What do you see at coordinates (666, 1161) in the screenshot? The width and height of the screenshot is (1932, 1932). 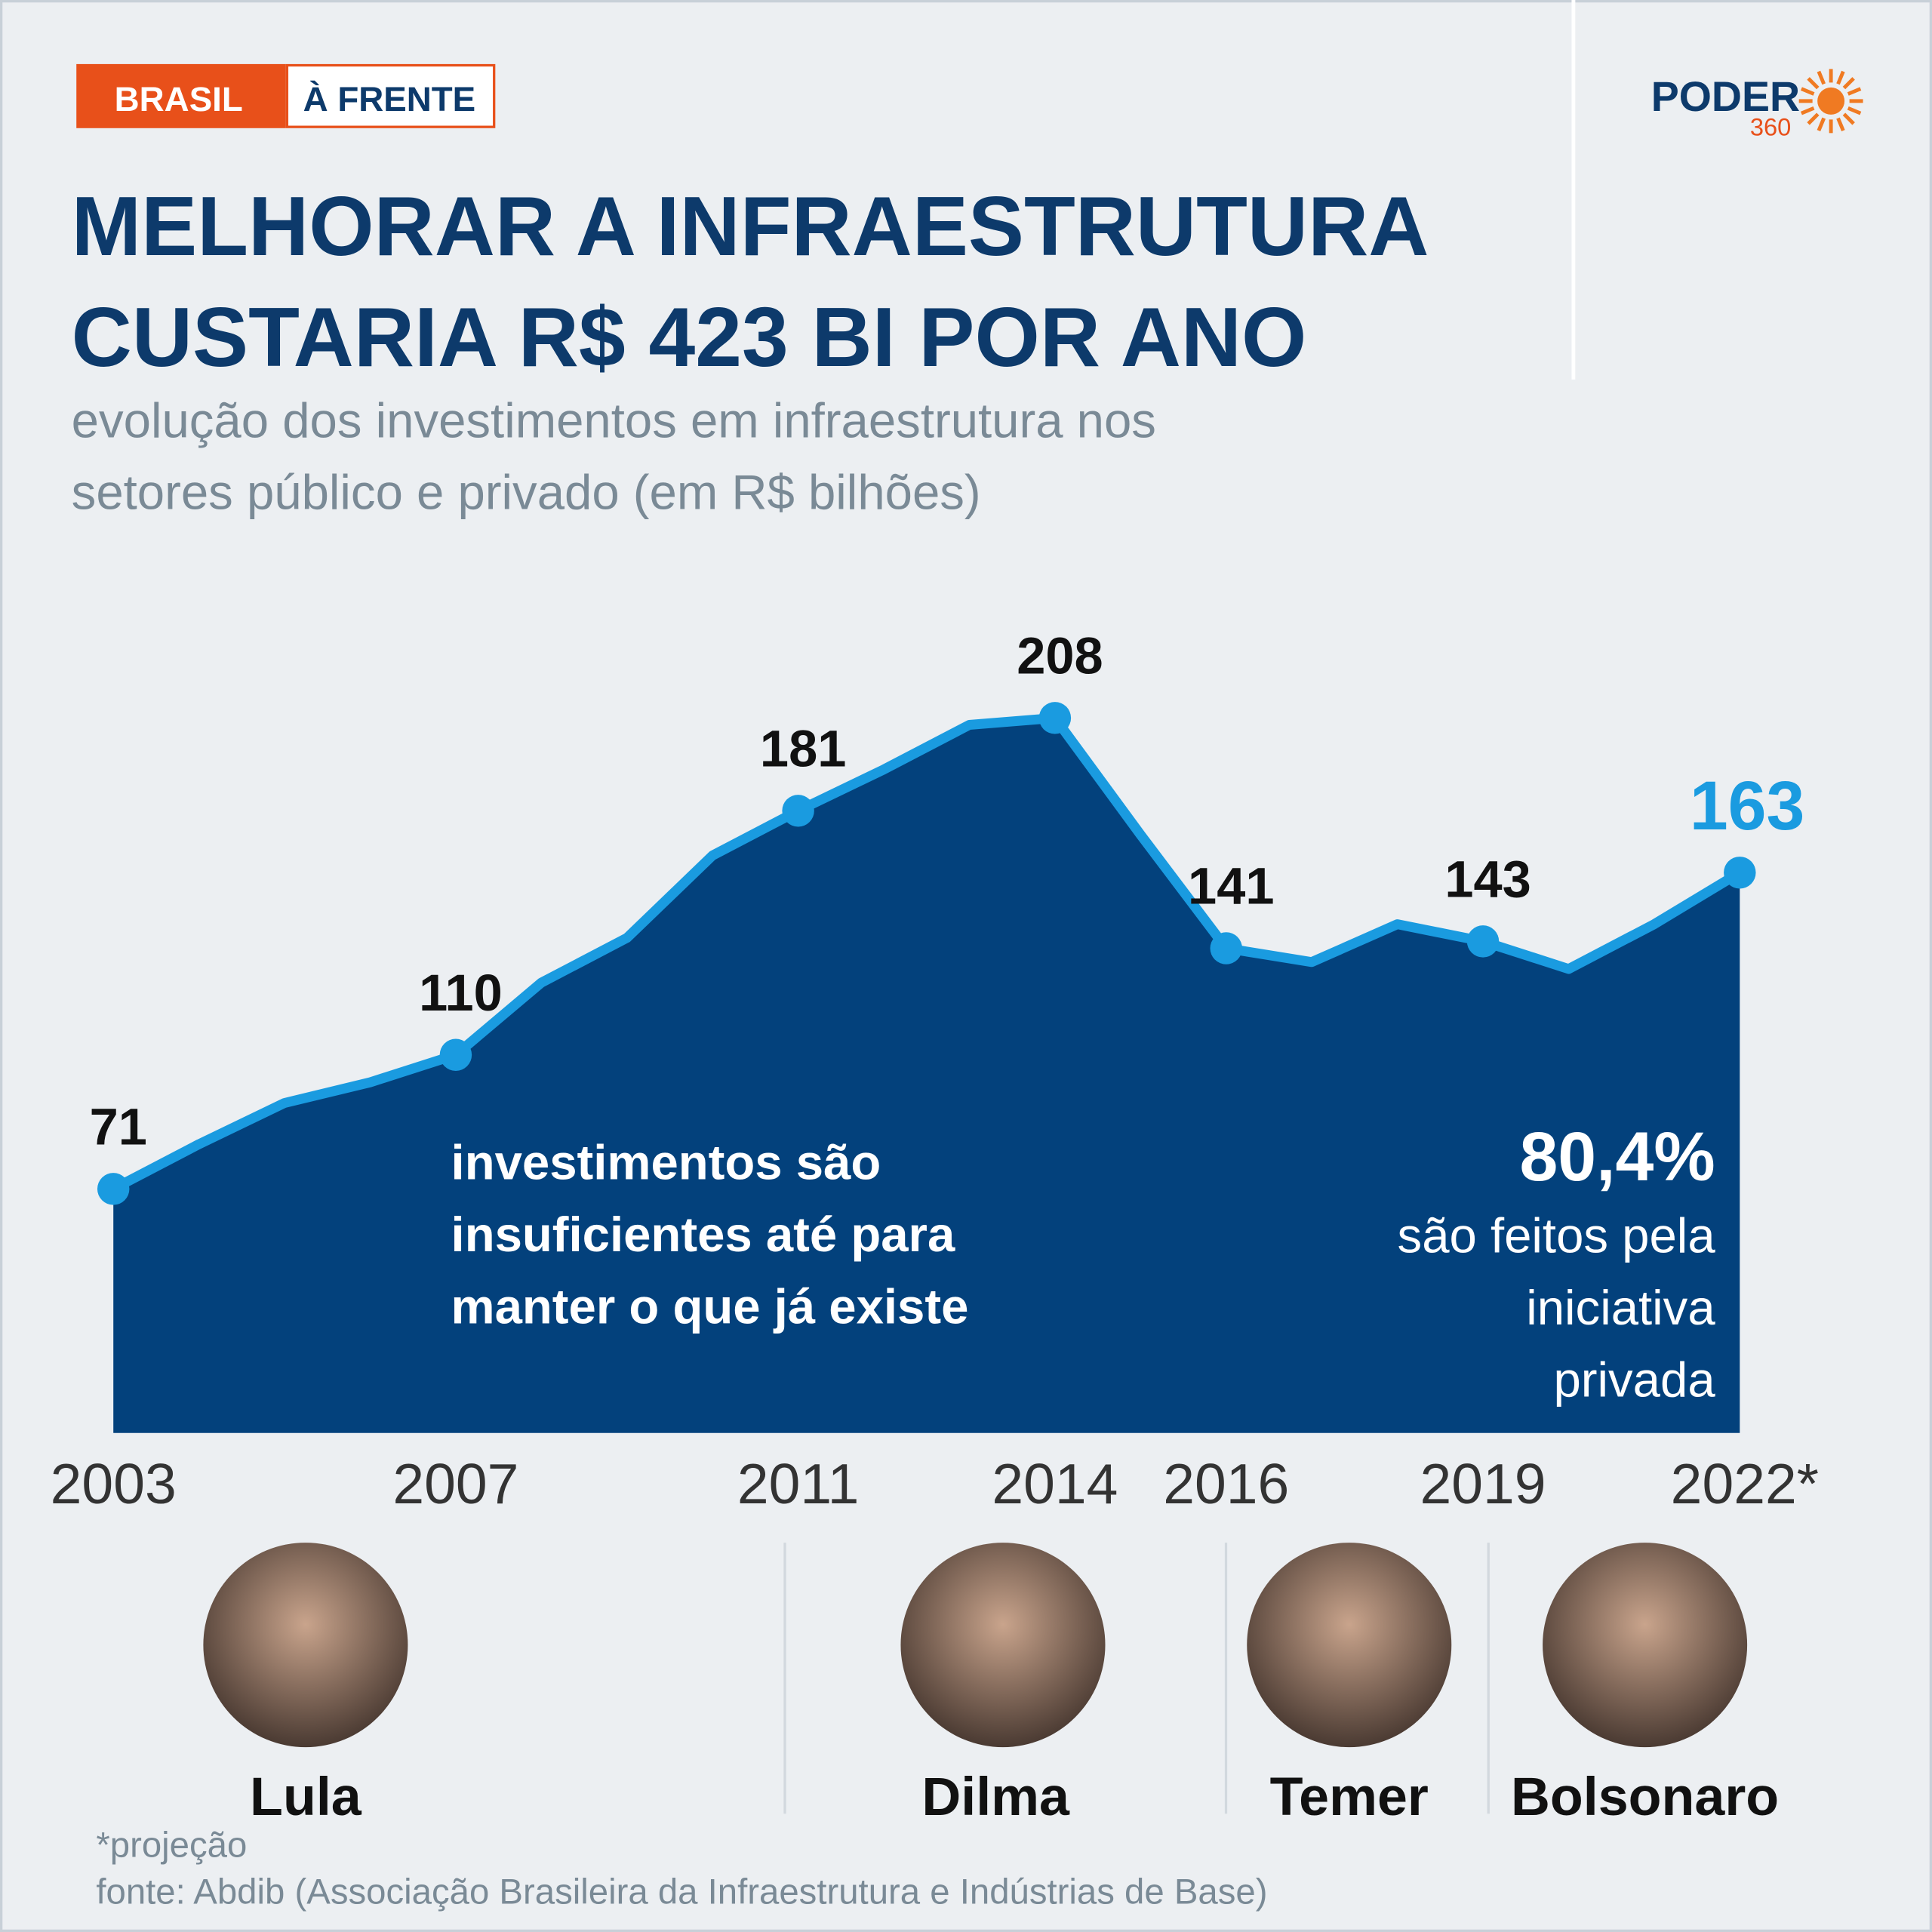 I see `annotation: investimentos são` at bounding box center [666, 1161].